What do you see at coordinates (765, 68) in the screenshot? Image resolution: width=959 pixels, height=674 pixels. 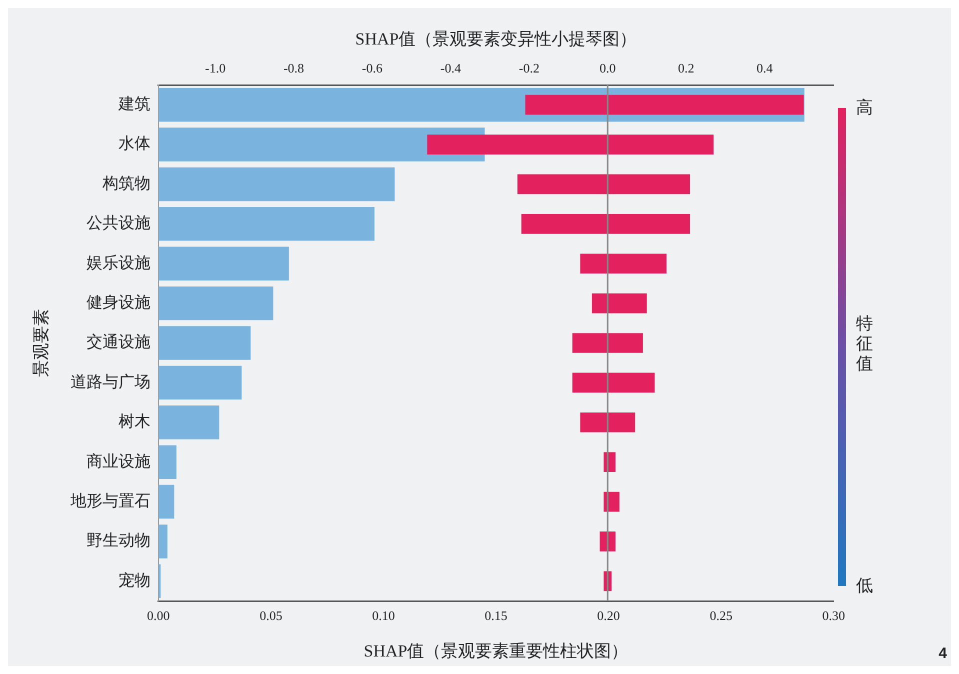 I see `x2-tick-label: 0.4` at bounding box center [765, 68].